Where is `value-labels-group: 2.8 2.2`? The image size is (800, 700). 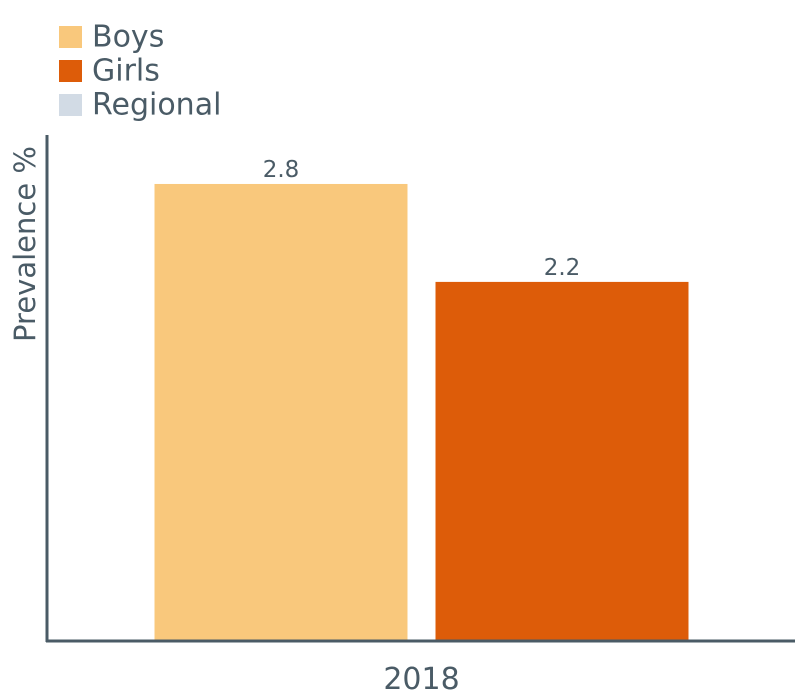
value-labels-group: 2.8 2.2 is located at coordinates (422, 219).